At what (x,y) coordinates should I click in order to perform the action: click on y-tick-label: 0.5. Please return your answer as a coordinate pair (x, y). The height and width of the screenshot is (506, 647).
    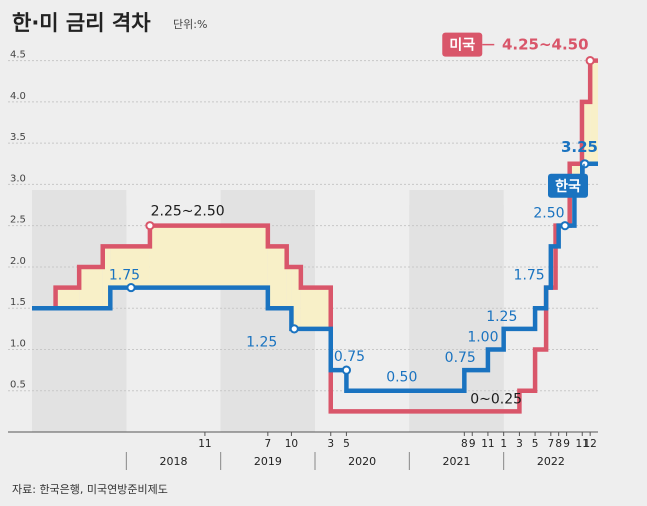
    Looking at the image, I should click on (18, 385).